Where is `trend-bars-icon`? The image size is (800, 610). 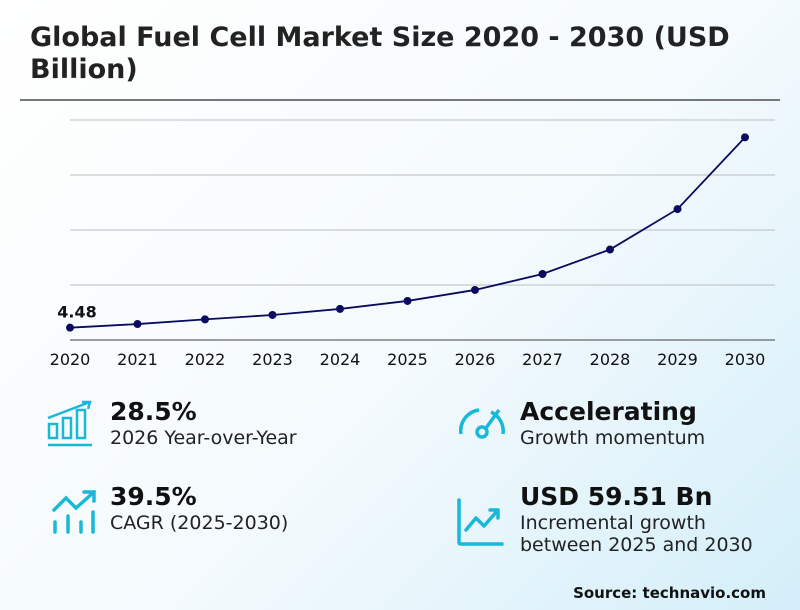
trend-bars-icon is located at coordinates (74, 512).